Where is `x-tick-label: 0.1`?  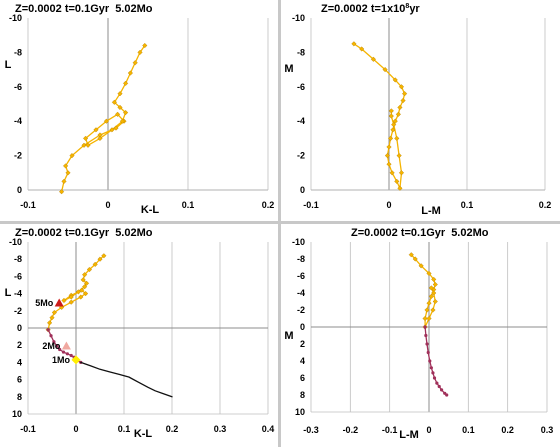
x-tick-label: 0.1 is located at coordinates (467, 205).